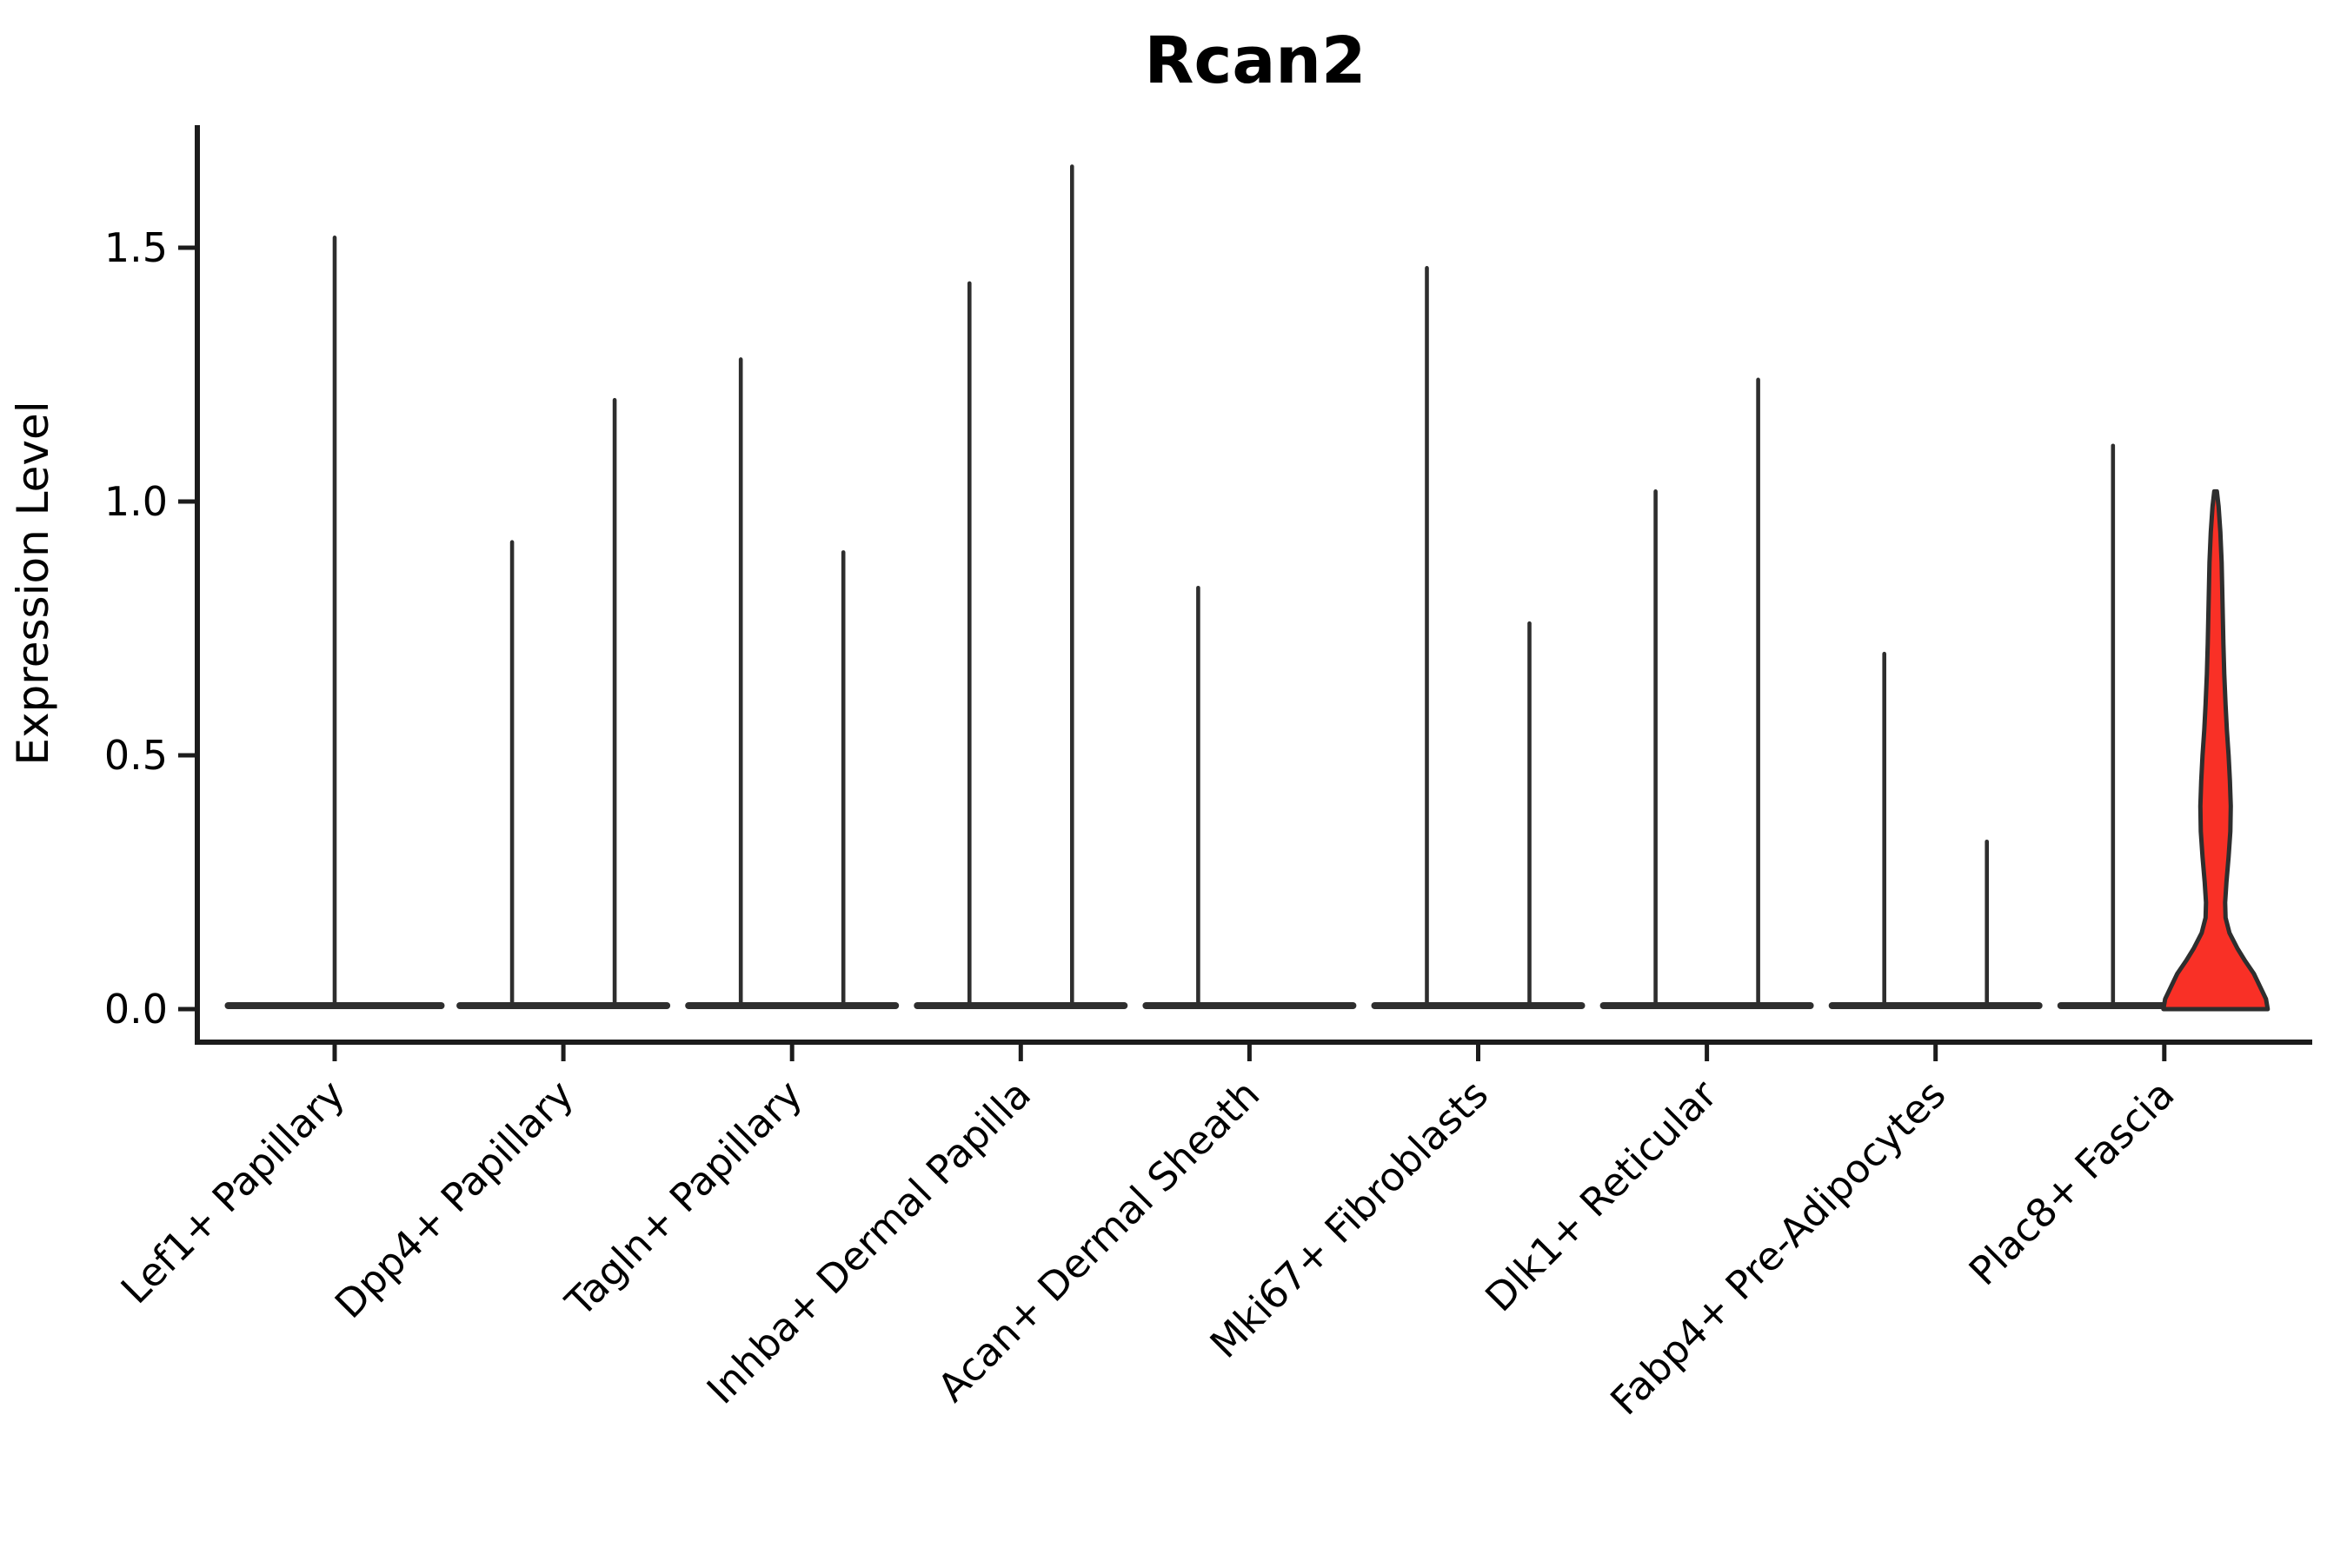  What do you see at coordinates (1255, 60) in the screenshot?
I see `chart-title: Rcan2` at bounding box center [1255, 60].